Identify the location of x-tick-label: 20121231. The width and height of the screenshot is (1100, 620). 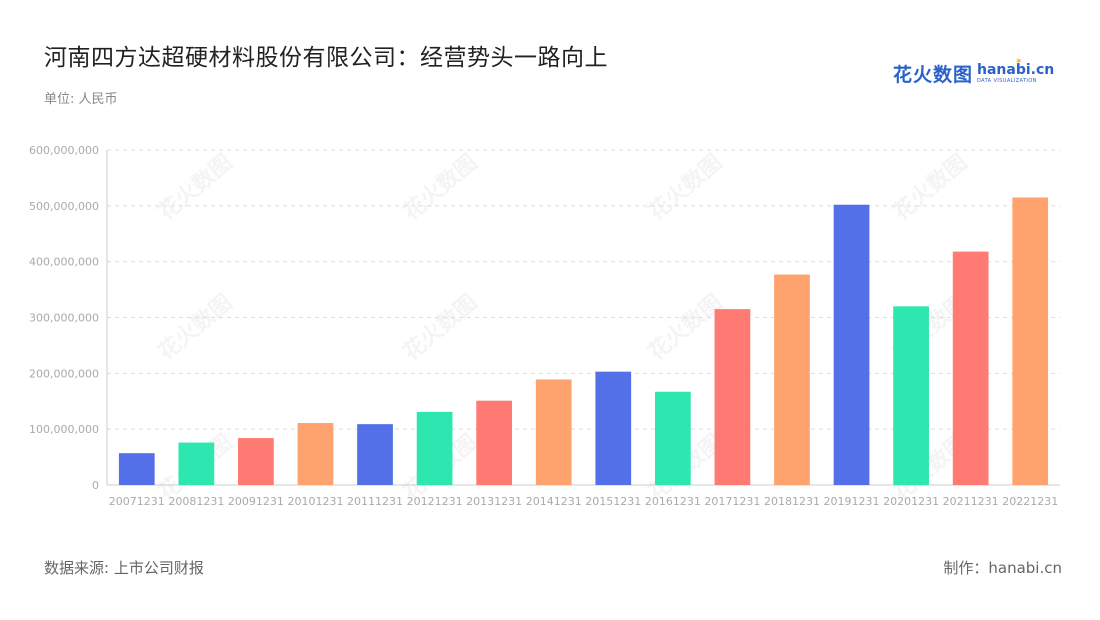
(435, 501).